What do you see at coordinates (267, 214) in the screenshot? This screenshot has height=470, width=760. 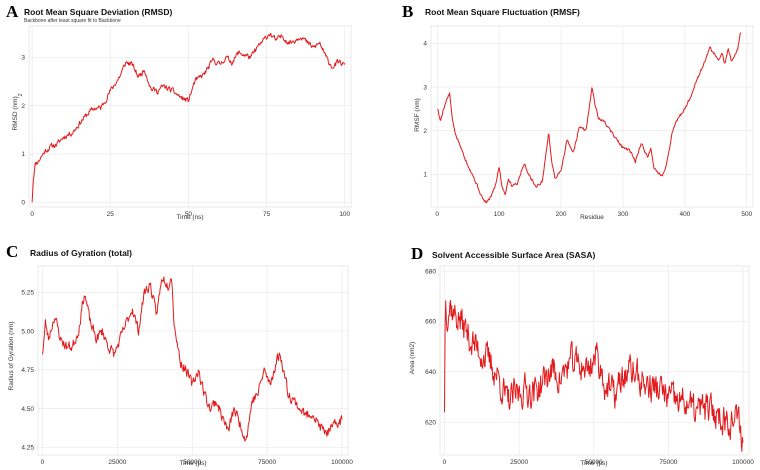 I see `x-tick-label-a: 75` at bounding box center [267, 214].